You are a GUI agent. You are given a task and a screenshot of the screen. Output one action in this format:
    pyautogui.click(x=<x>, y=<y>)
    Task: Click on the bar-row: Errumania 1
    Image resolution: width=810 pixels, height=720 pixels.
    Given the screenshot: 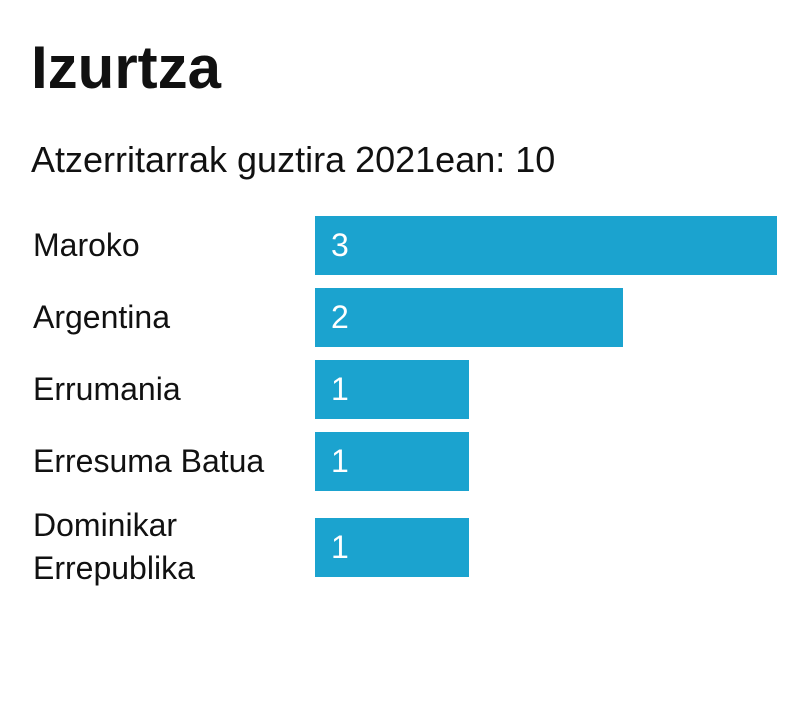 What is the action you would take?
    pyautogui.click(x=405, y=389)
    